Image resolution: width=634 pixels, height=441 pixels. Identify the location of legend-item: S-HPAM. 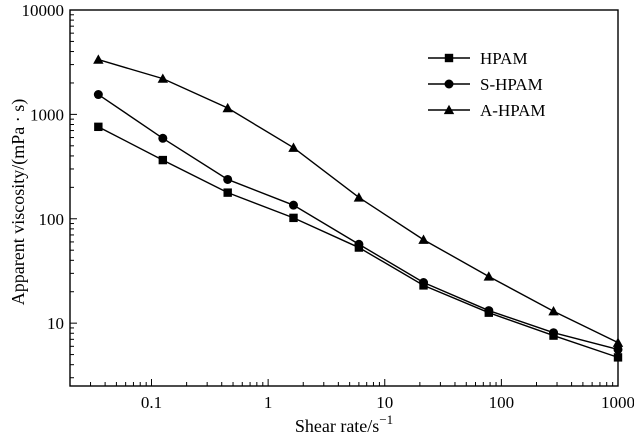
(485, 84).